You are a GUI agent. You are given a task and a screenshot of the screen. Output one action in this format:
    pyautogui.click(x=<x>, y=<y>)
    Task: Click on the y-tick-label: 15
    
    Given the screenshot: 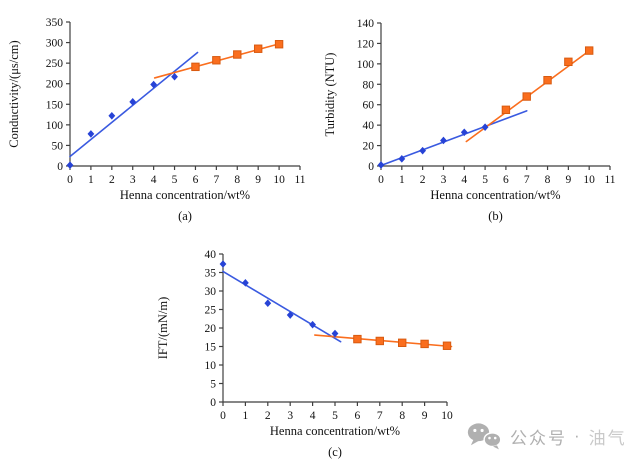 What is the action you would take?
    pyautogui.click(x=211, y=348)
    